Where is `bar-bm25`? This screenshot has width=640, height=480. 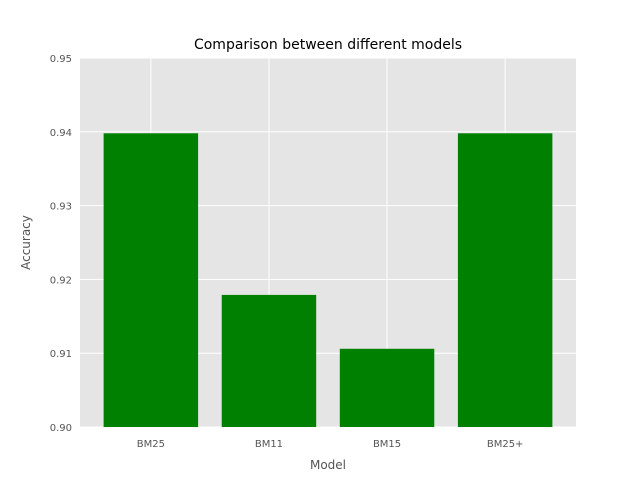 bar-bm25 is located at coordinates (151, 280).